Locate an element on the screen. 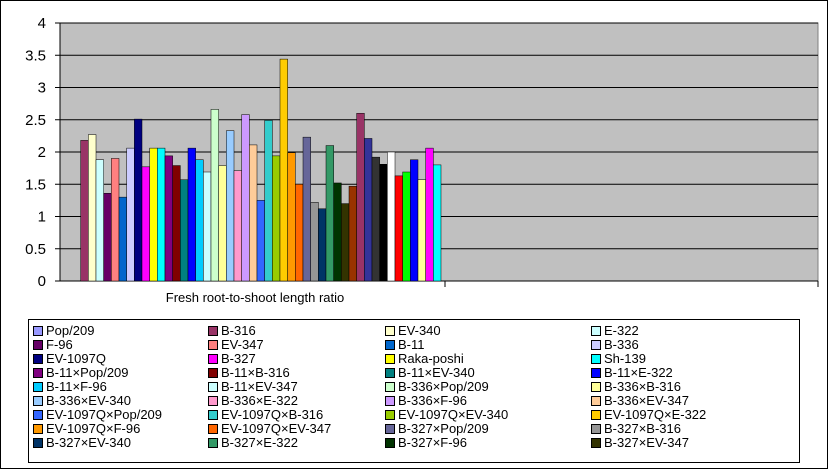 Image resolution: width=828 pixels, height=469 pixels. legend-label: B-336×EV-340 is located at coordinates (88, 400).